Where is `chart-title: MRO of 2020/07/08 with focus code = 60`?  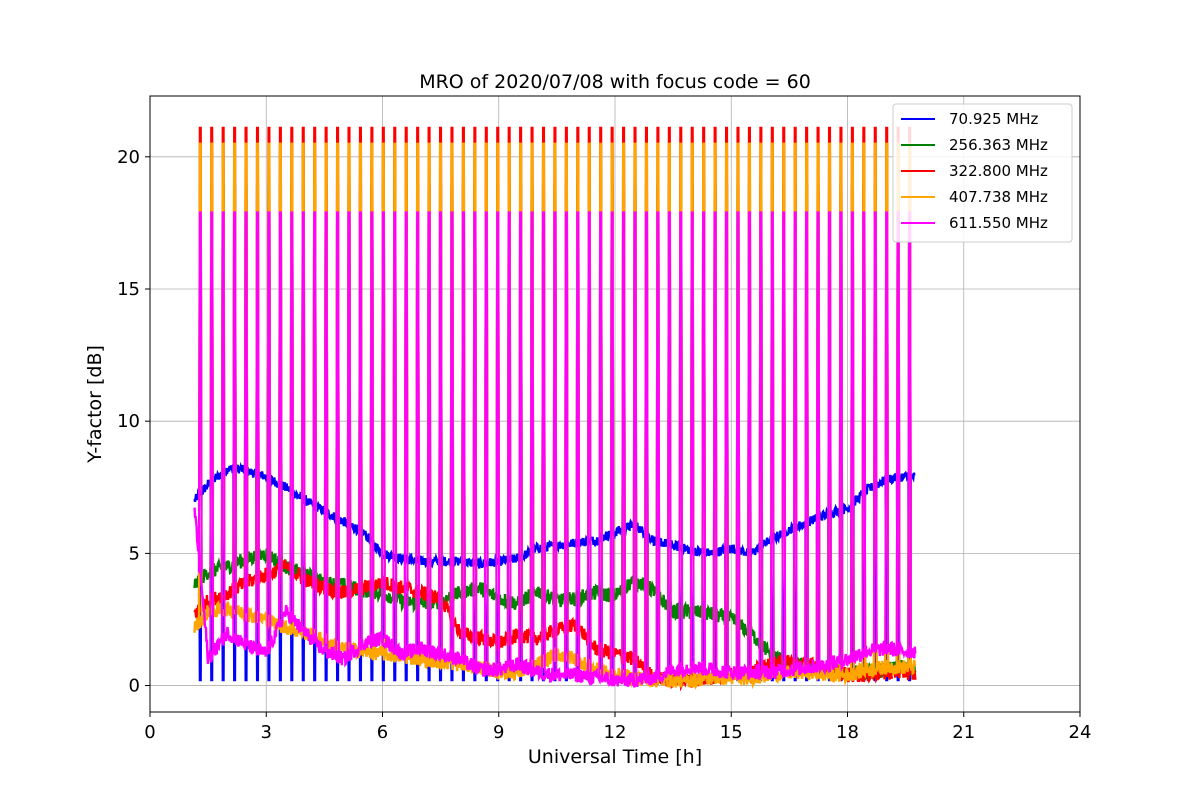 chart-title: MRO of 2020/07/08 with focus code = 60 is located at coordinates (615, 82).